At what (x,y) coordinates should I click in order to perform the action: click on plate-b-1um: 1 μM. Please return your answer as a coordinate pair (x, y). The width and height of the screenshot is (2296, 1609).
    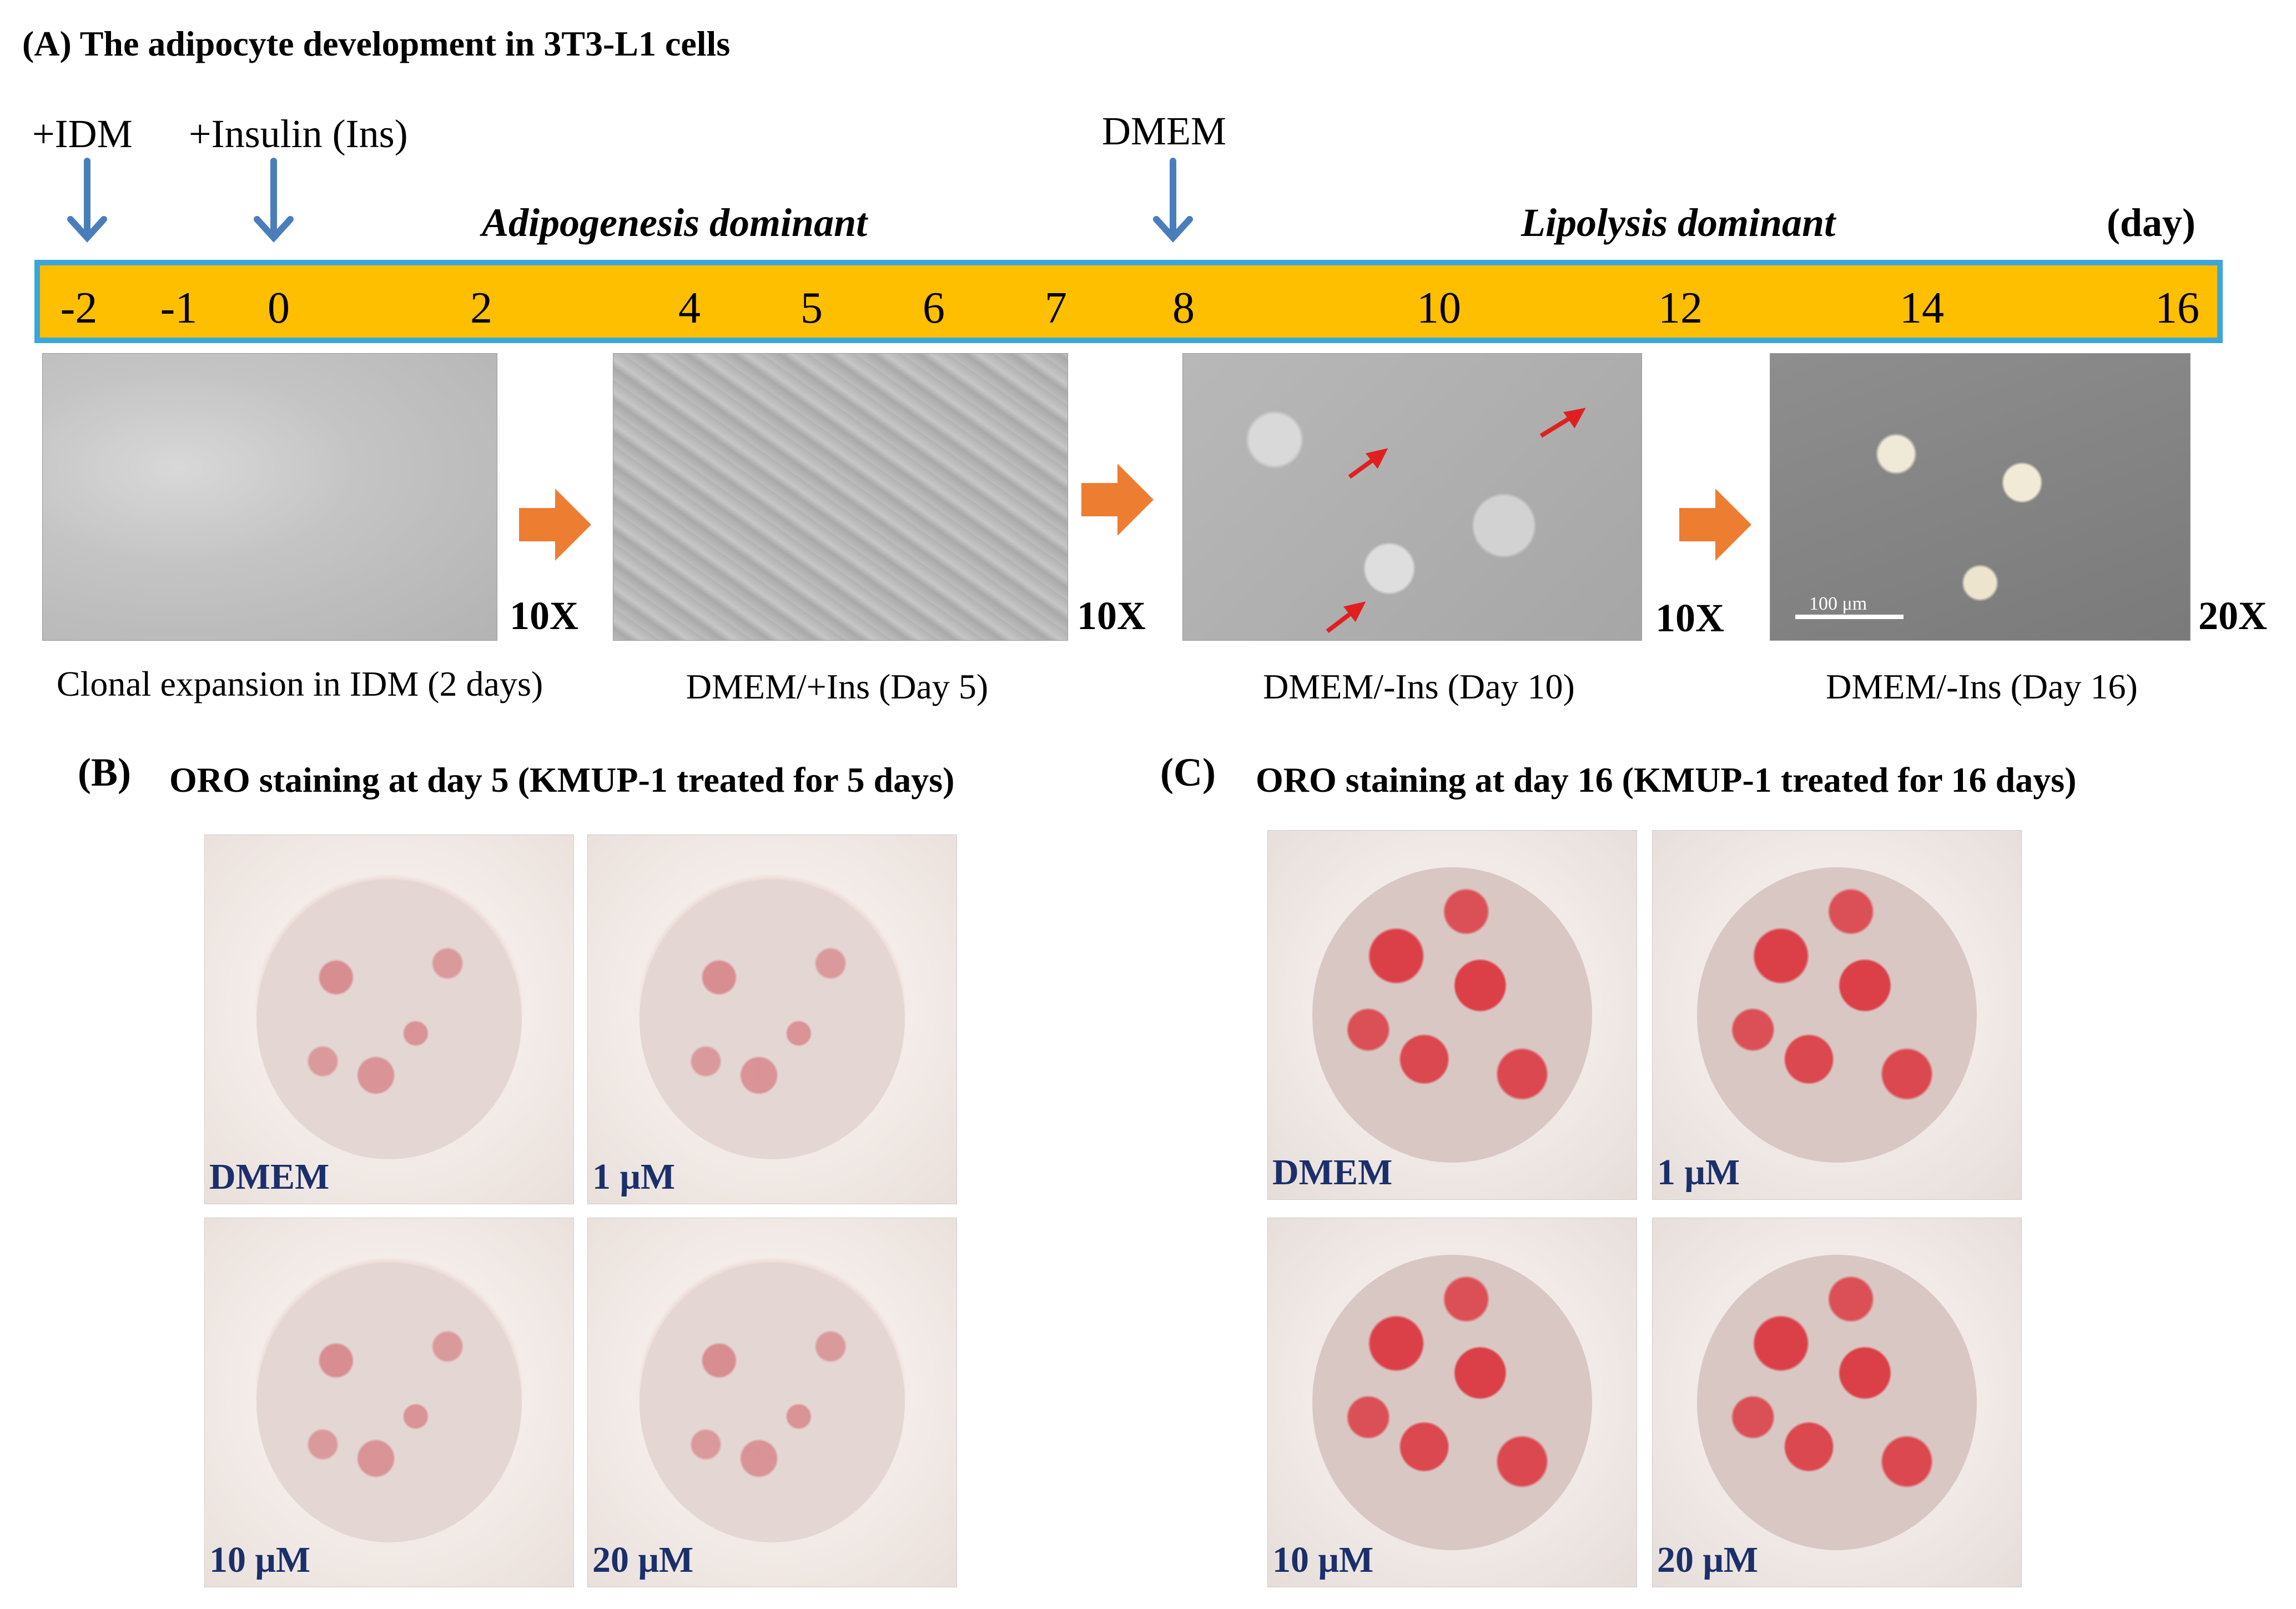
    Looking at the image, I should click on (772, 1019).